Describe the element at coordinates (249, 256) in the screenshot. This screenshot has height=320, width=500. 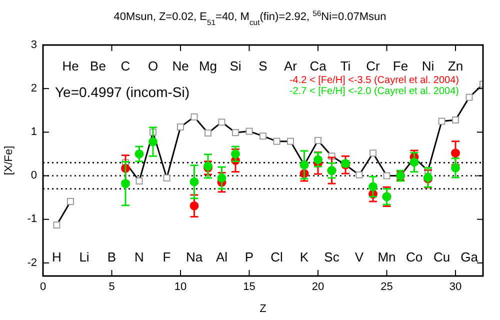
I see `annotation: P` at that location.